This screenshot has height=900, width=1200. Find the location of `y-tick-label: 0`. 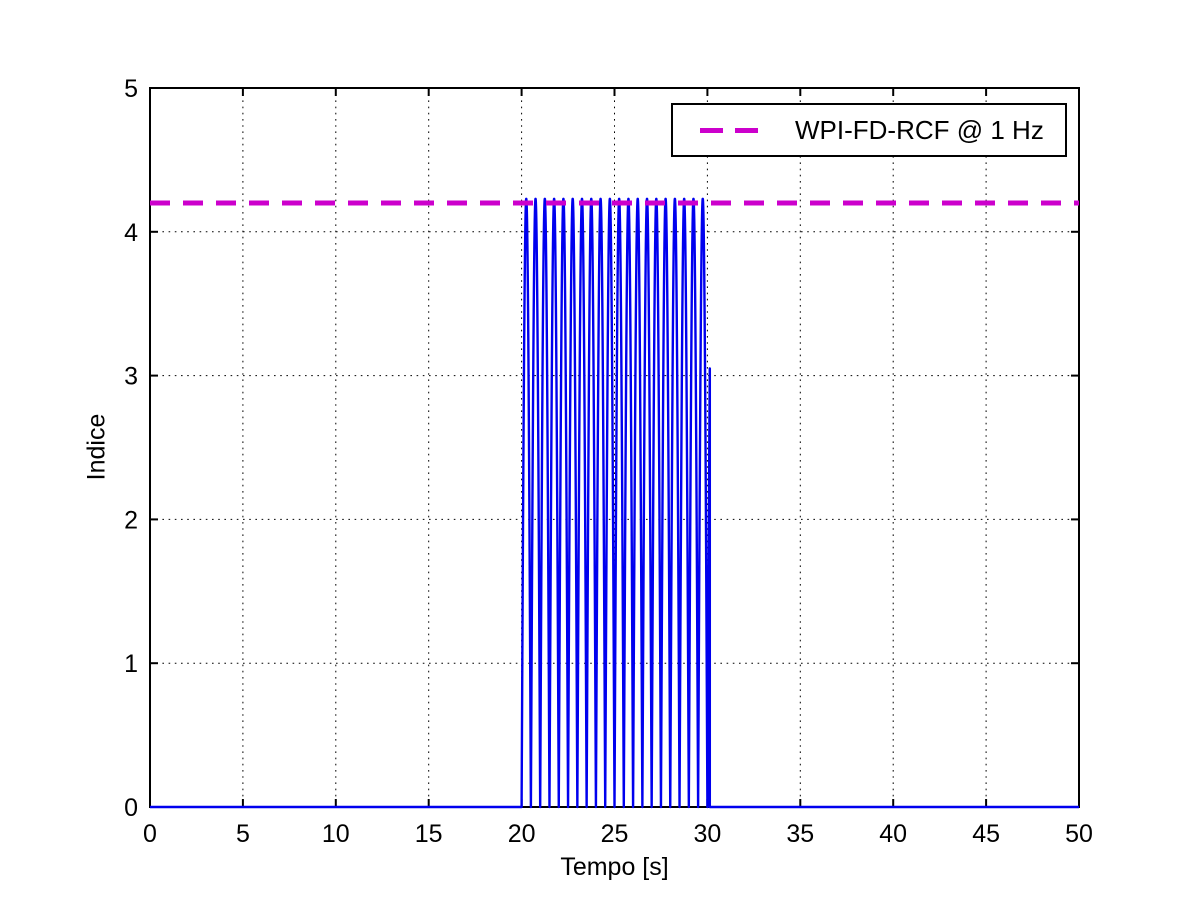

y-tick-label: 0 is located at coordinates (131, 808).